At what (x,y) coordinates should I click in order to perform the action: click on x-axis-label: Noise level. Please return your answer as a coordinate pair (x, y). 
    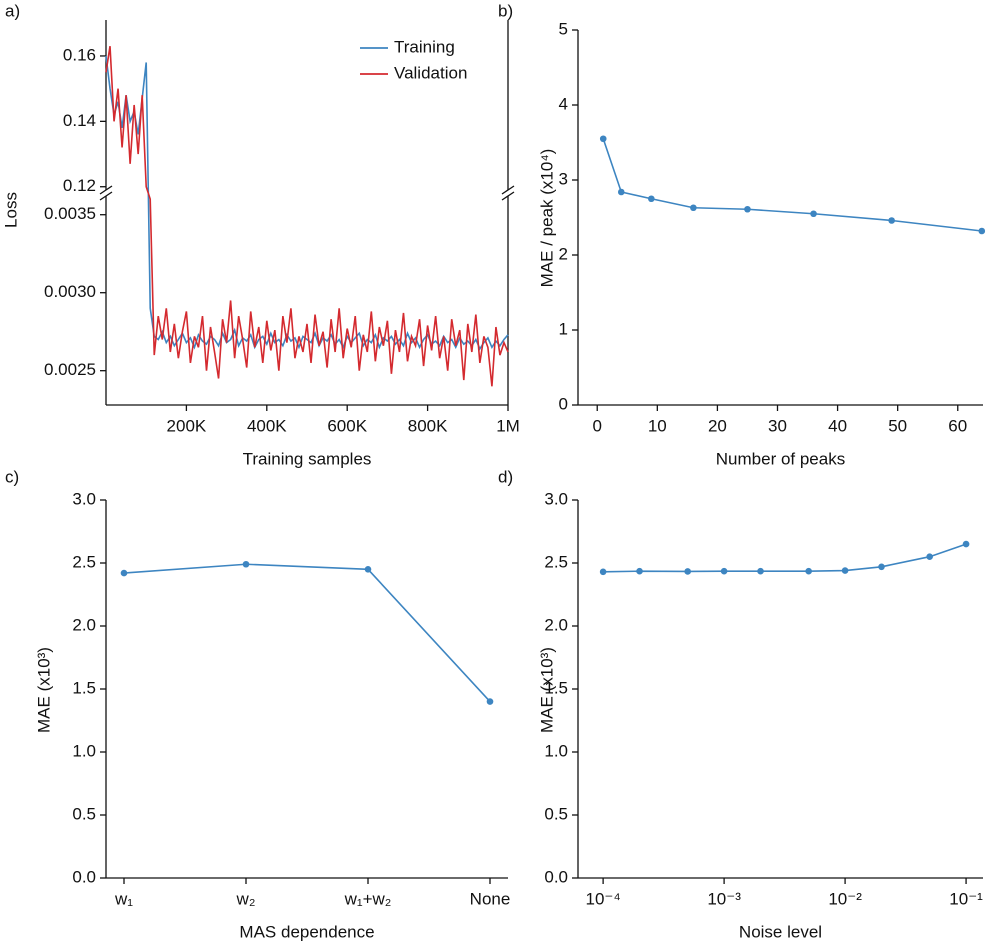
    Looking at the image, I should click on (780, 931).